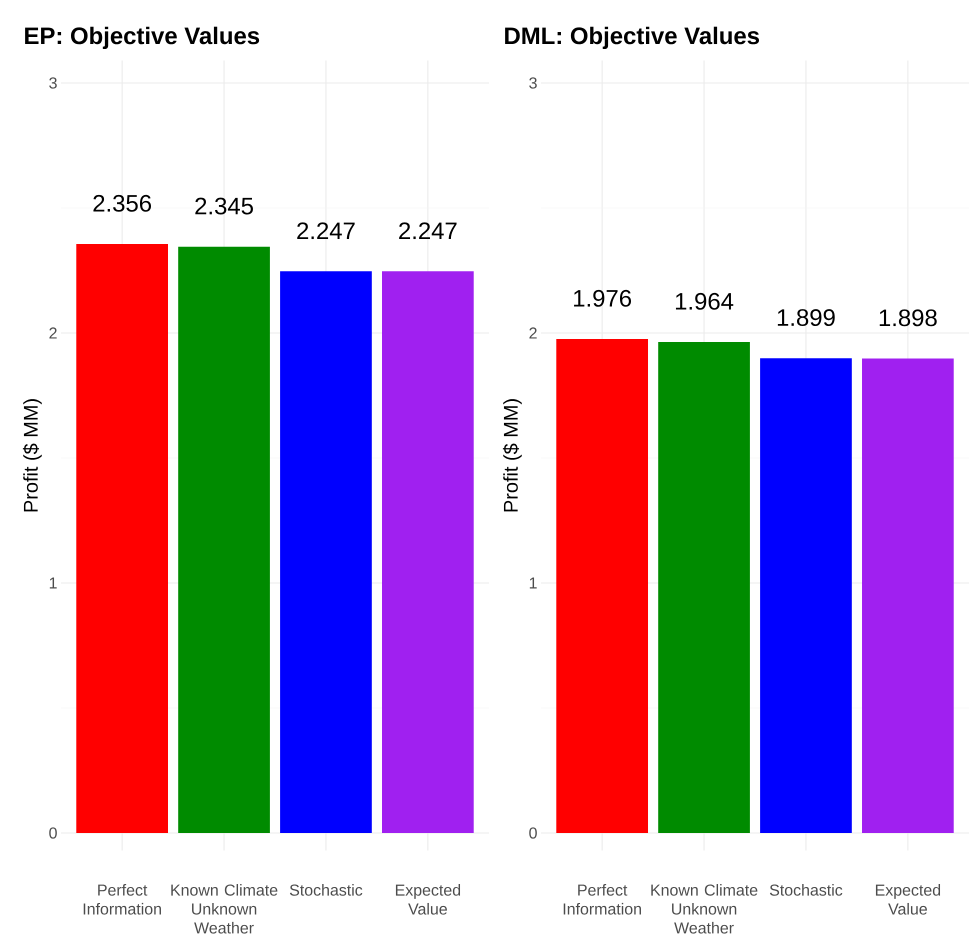  Describe the element at coordinates (806, 317) in the screenshot. I see `data-label: 1.899` at that location.